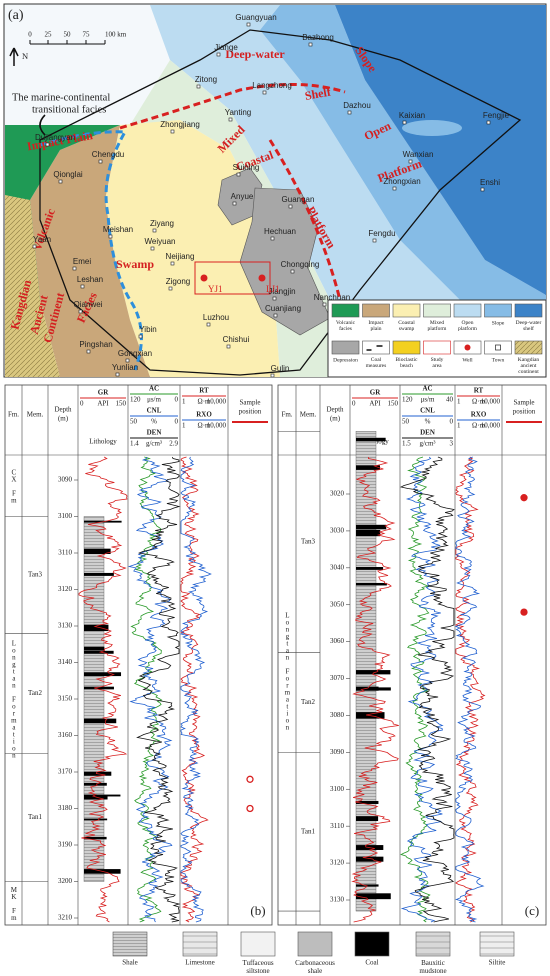 The width and height of the screenshot is (550, 976). I want to click on scale-label: 100 km, so click(116, 35).